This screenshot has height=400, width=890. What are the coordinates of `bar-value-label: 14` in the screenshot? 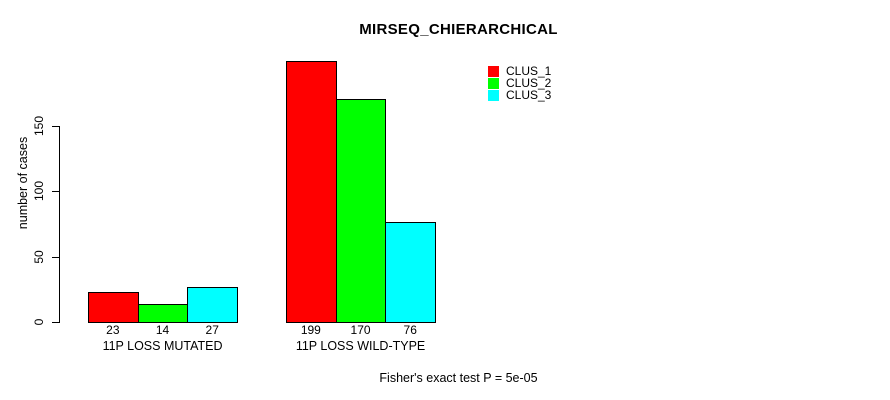 It's located at (162, 330).